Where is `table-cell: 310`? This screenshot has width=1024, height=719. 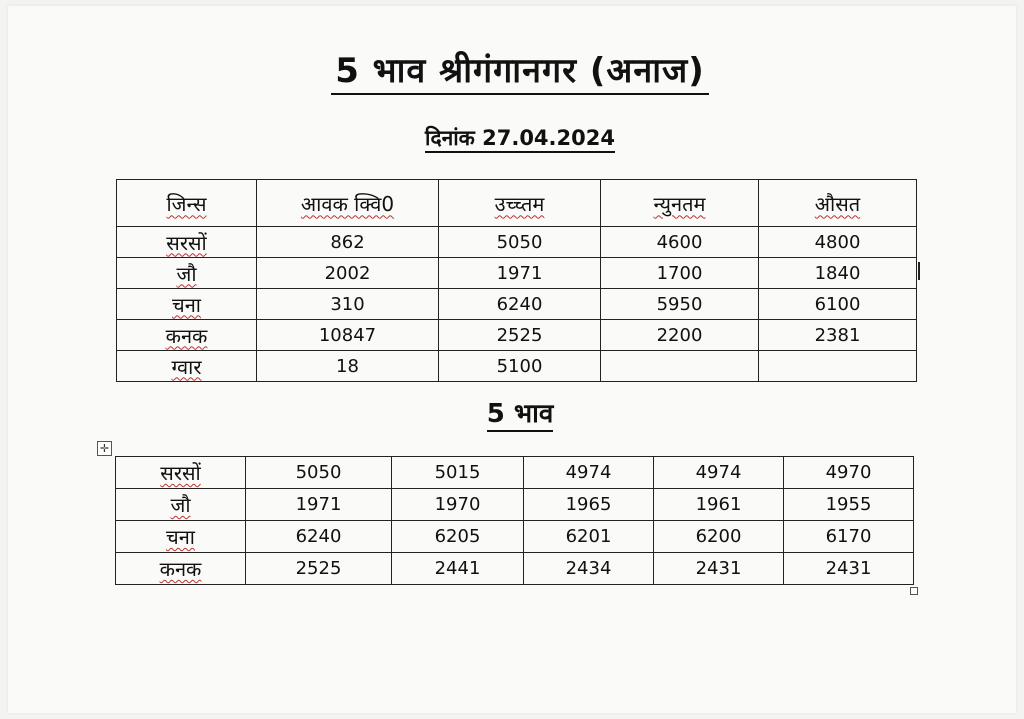 table-cell: 310 is located at coordinates (347, 304).